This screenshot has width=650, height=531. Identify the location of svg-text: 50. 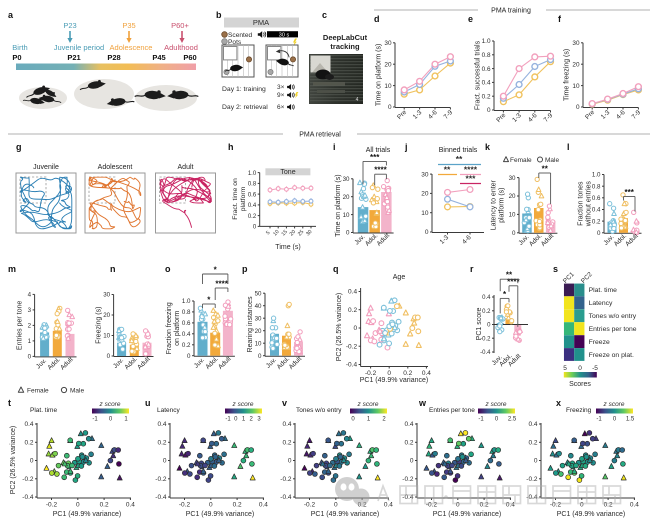
(258, 293).